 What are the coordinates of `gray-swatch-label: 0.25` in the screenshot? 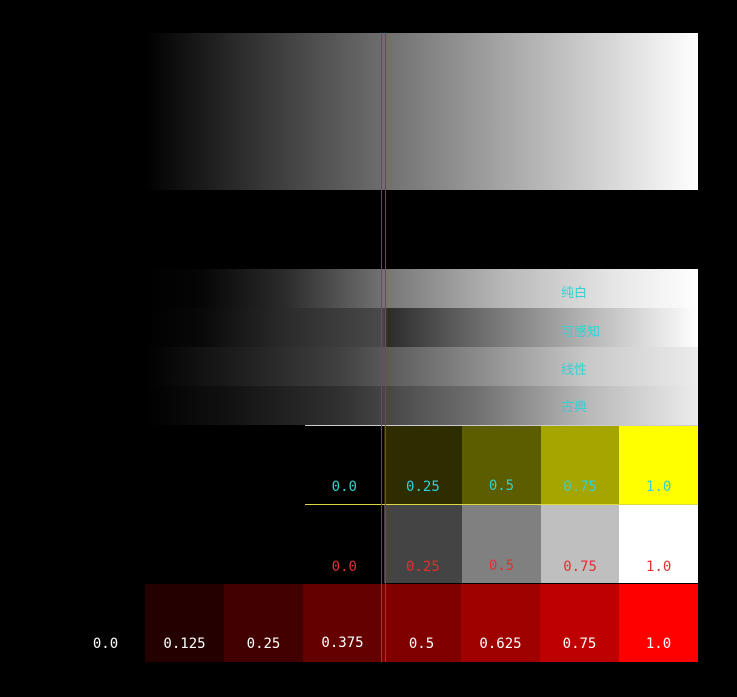 It's located at (423, 567).